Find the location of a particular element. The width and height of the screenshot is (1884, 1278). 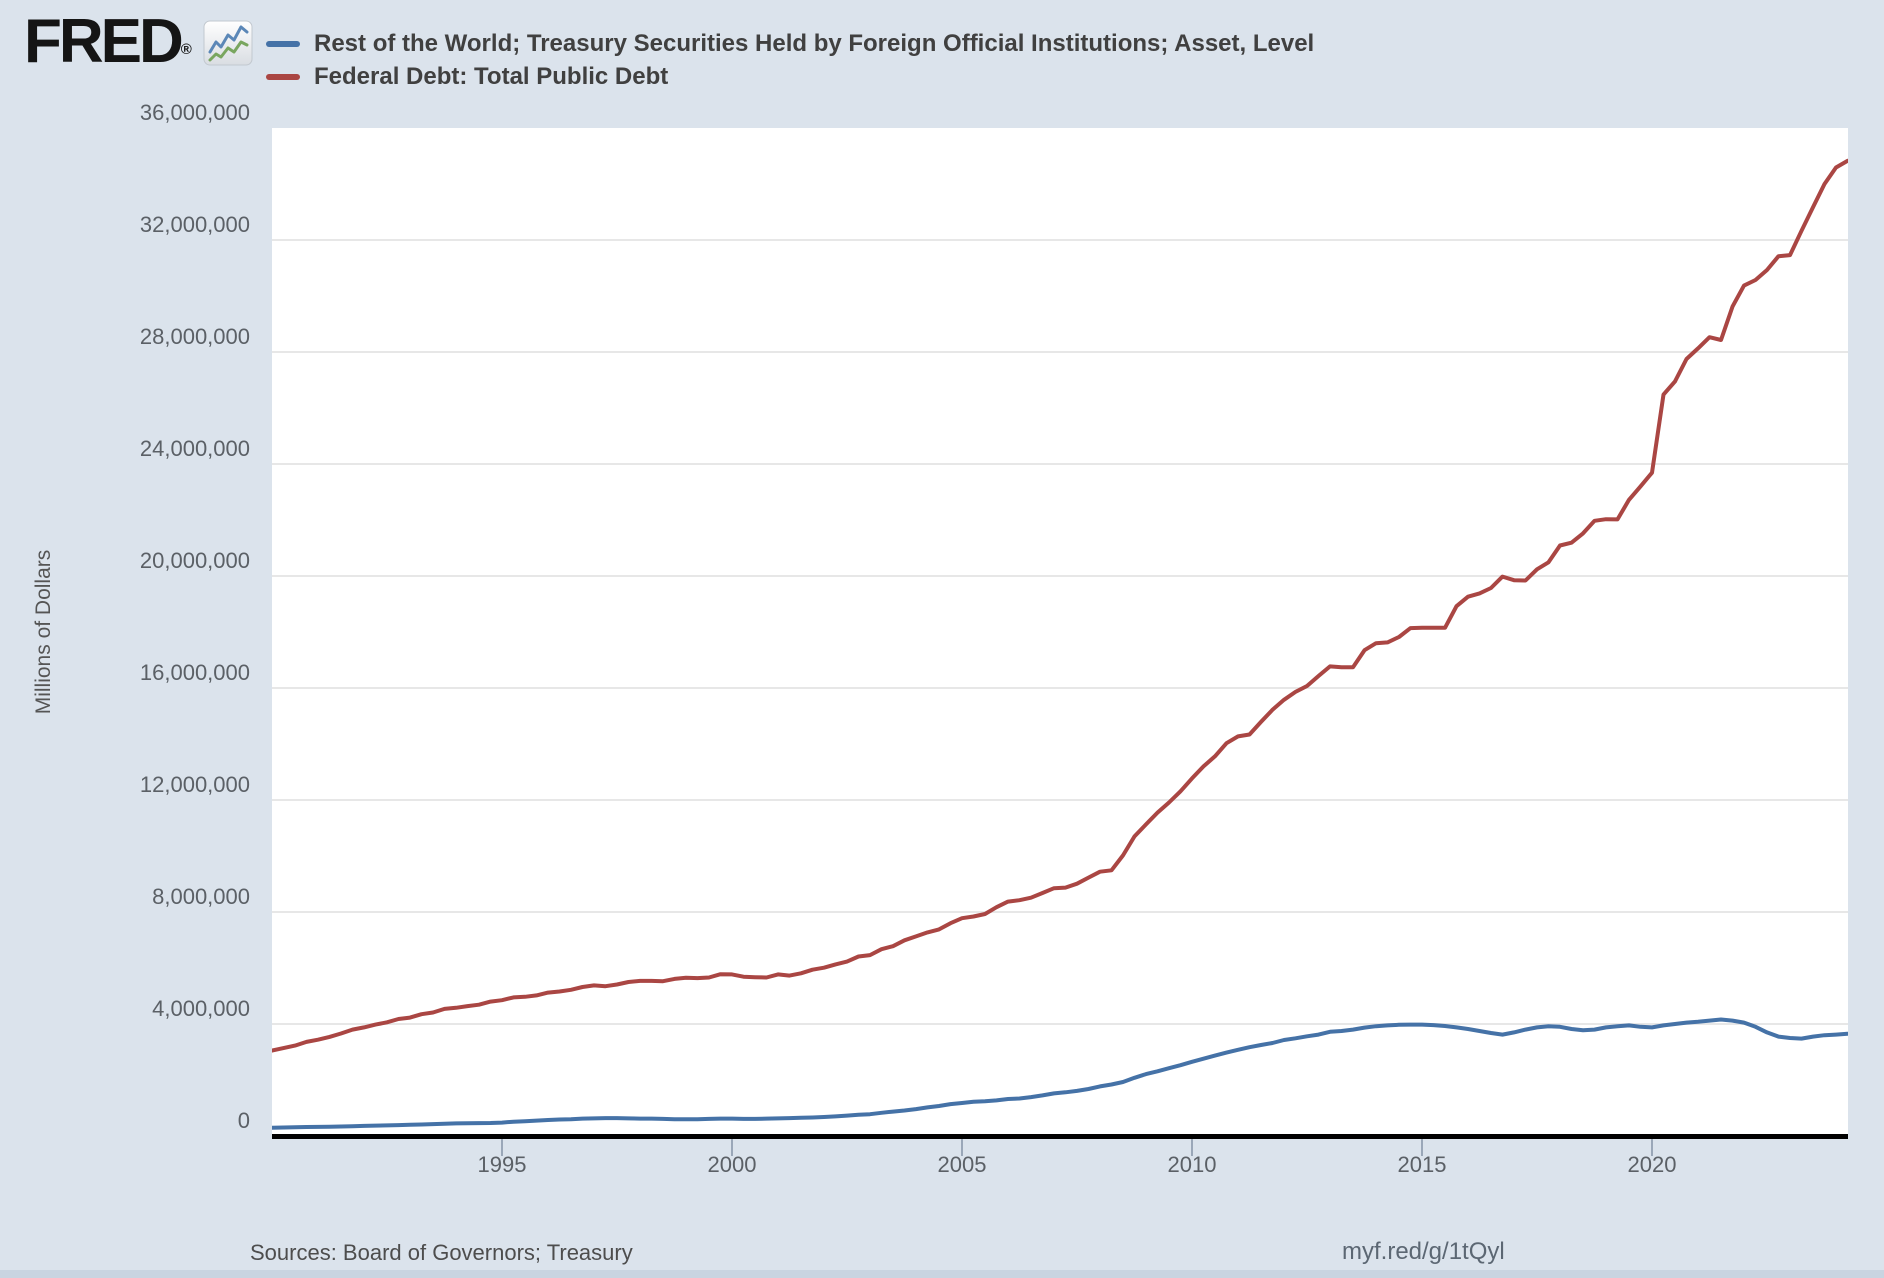

y-tick-label: 20,000,000 is located at coordinates (194, 560).